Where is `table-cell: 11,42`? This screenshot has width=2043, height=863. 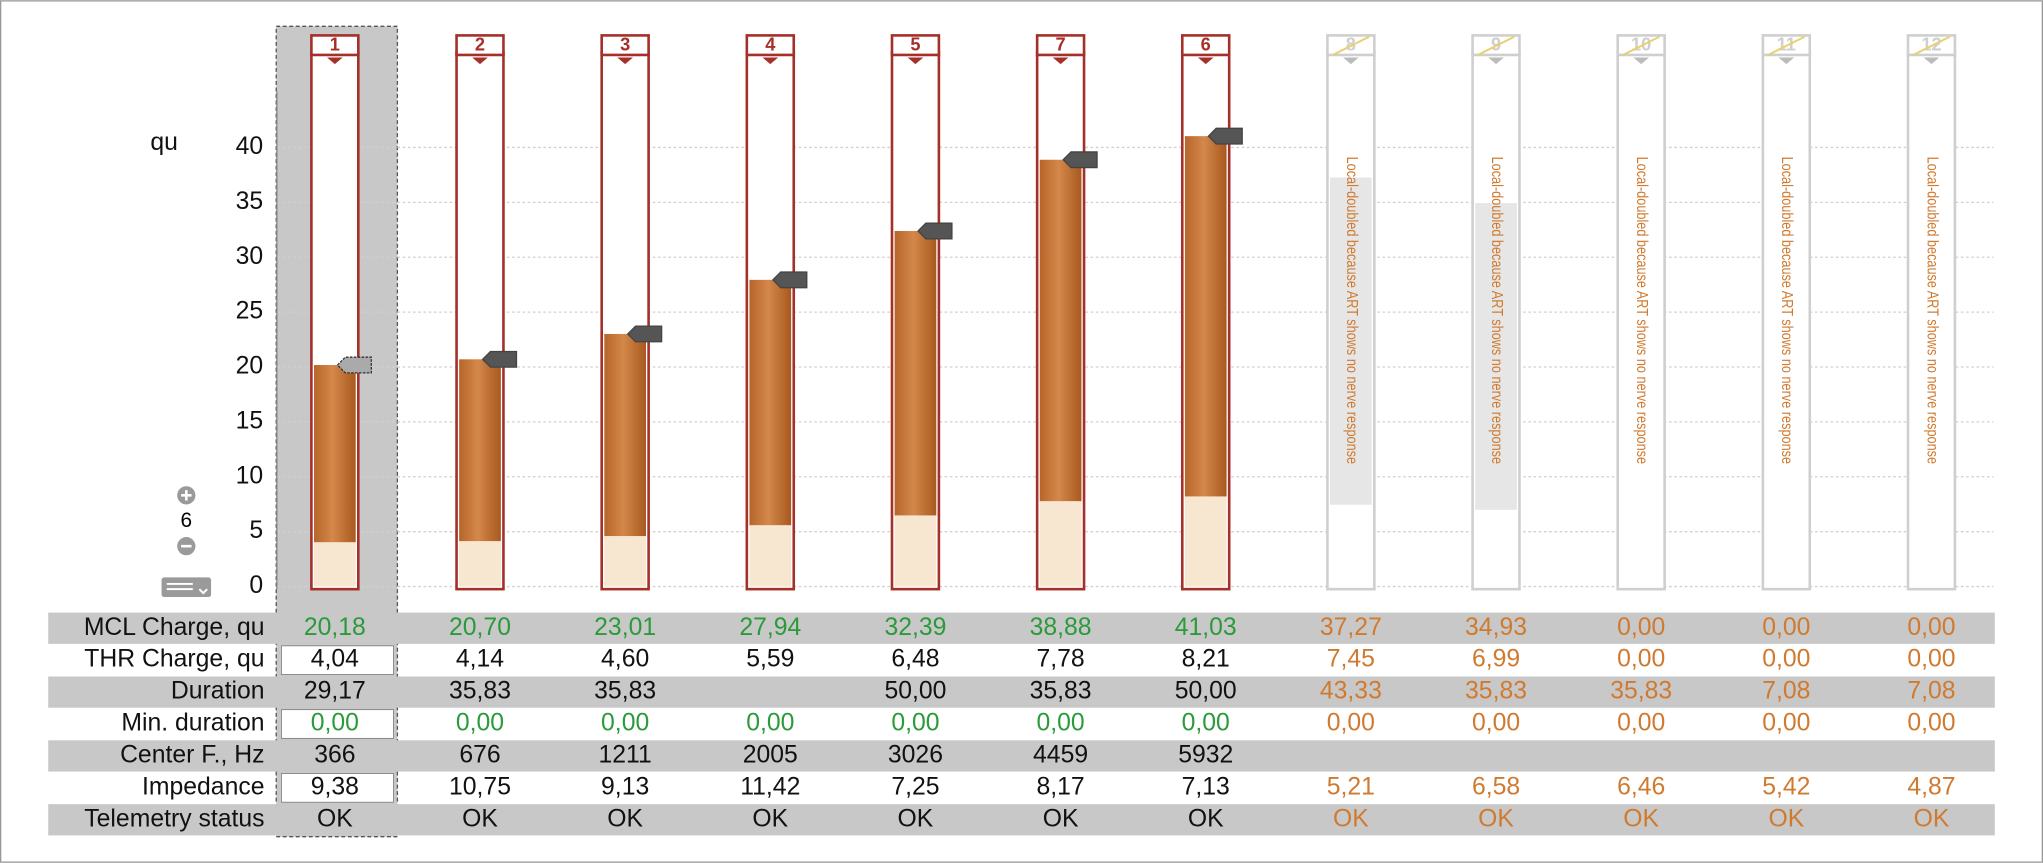 table-cell: 11,42 is located at coordinates (770, 786).